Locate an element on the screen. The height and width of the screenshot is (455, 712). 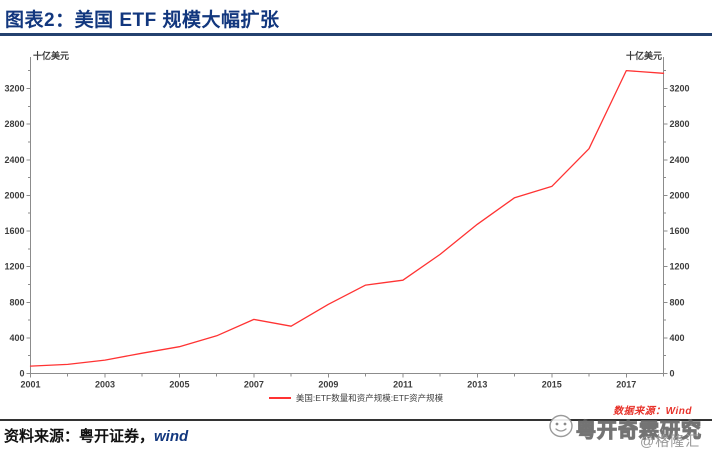
title-divider is located at coordinates (356, 34).